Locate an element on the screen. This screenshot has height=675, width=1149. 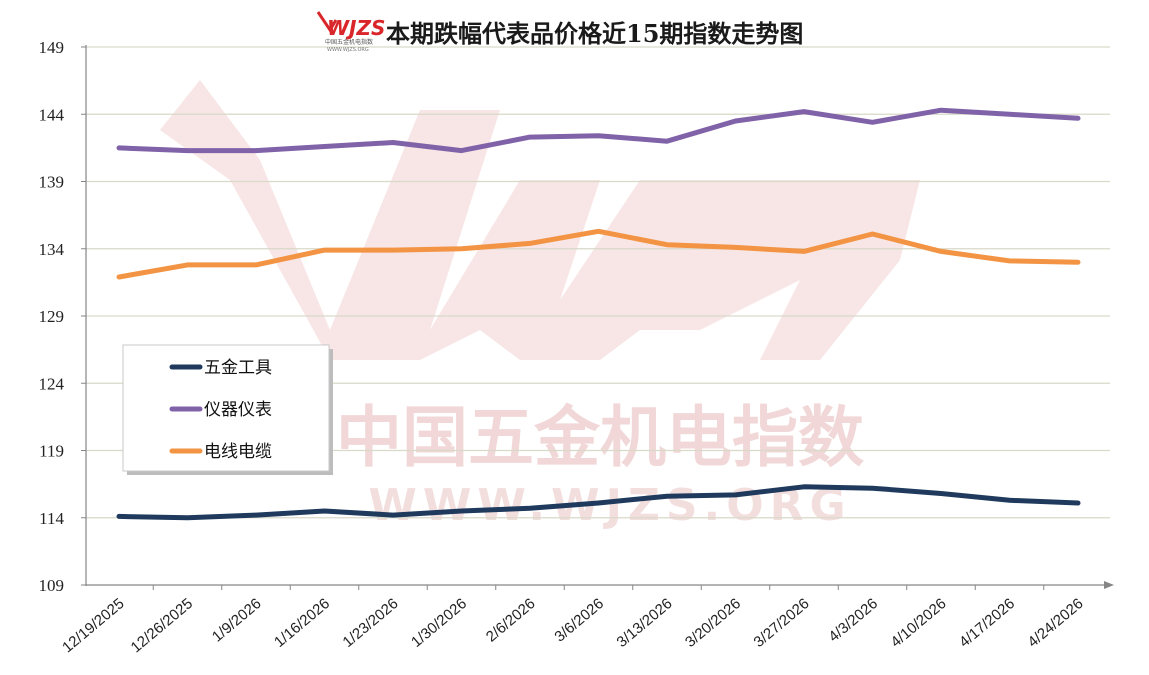
legend-box is located at coordinates (226, 408).